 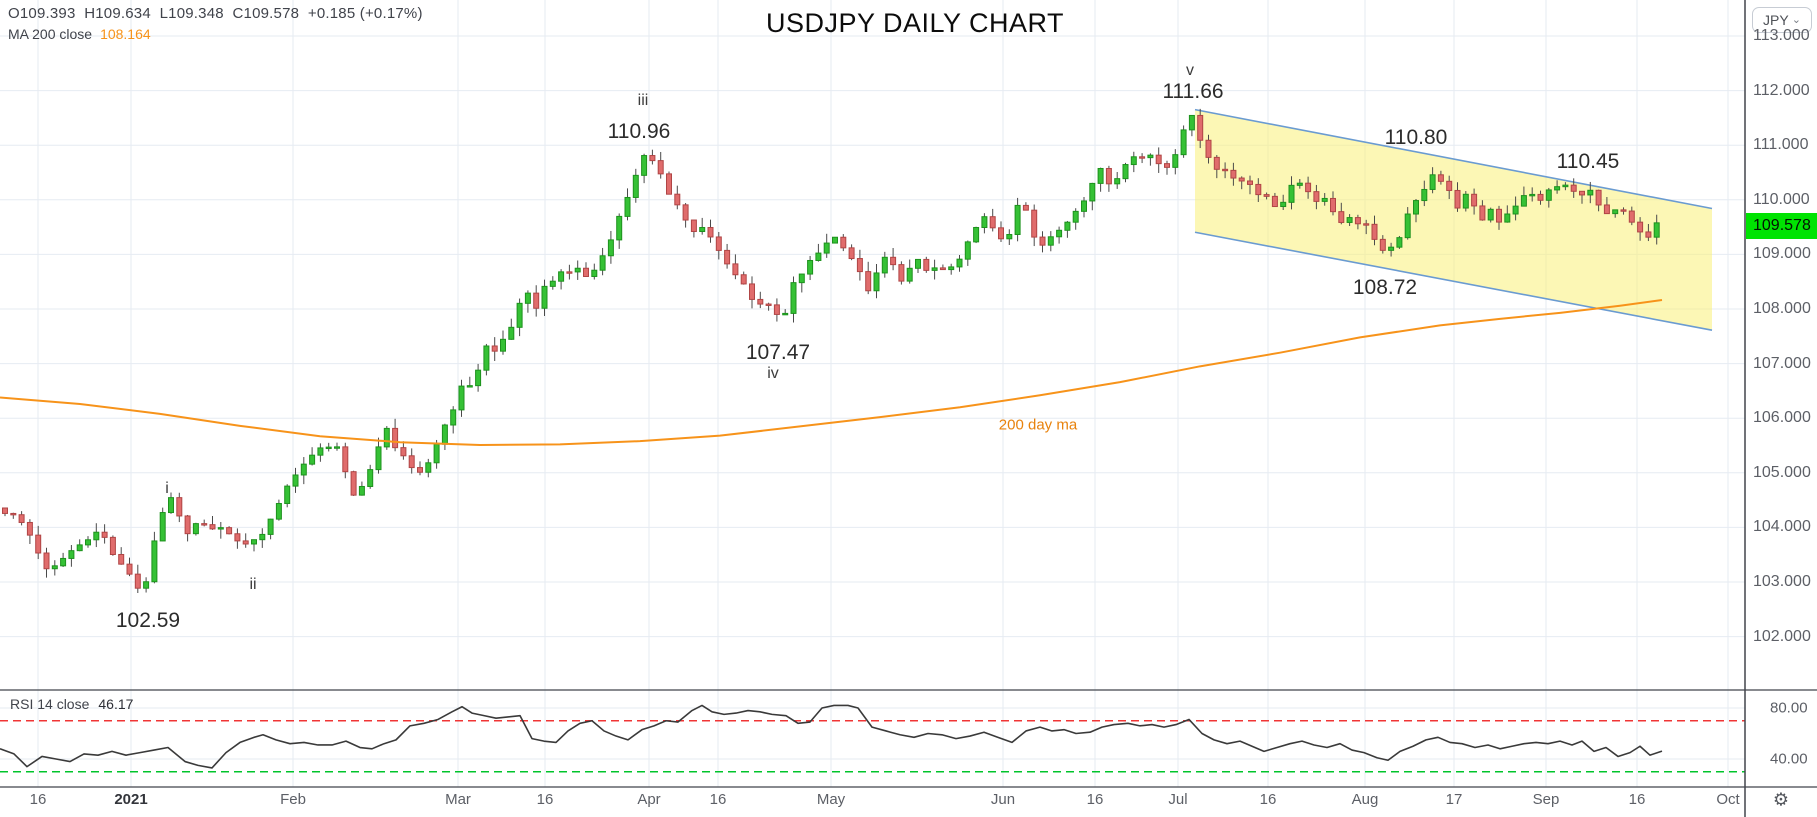 What do you see at coordinates (1782, 363) in the screenshot?
I see `price-tick-label: 107.000` at bounding box center [1782, 363].